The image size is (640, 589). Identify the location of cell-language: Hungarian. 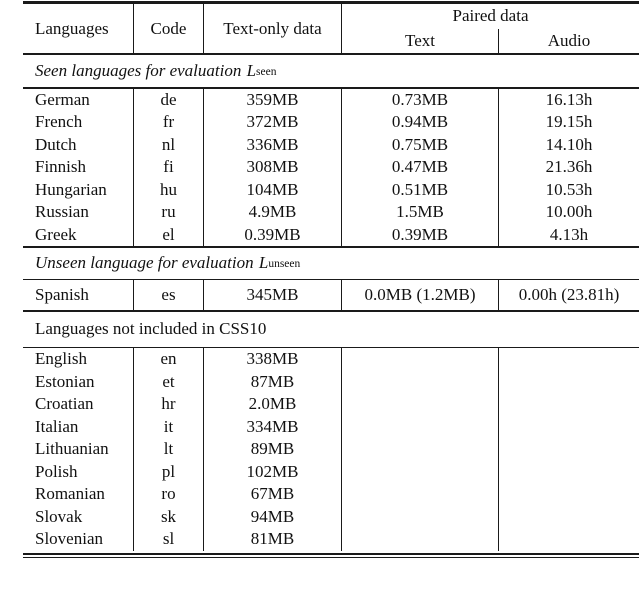
(71, 189).